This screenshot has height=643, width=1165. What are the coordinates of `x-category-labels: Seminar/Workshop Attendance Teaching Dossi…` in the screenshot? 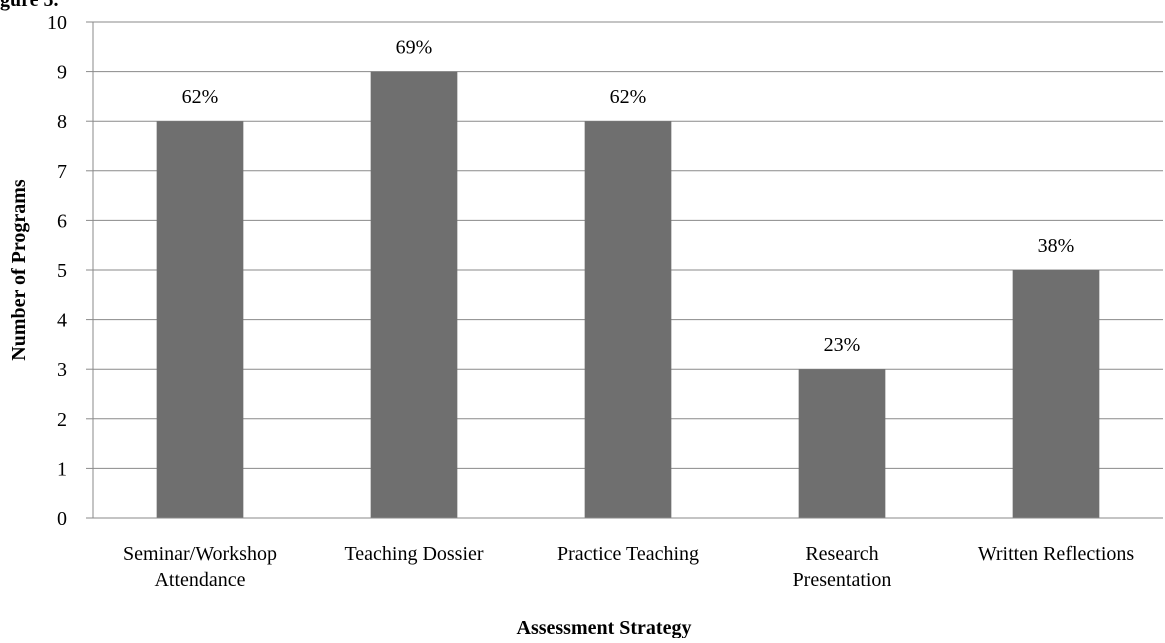 It's located at (628, 567).